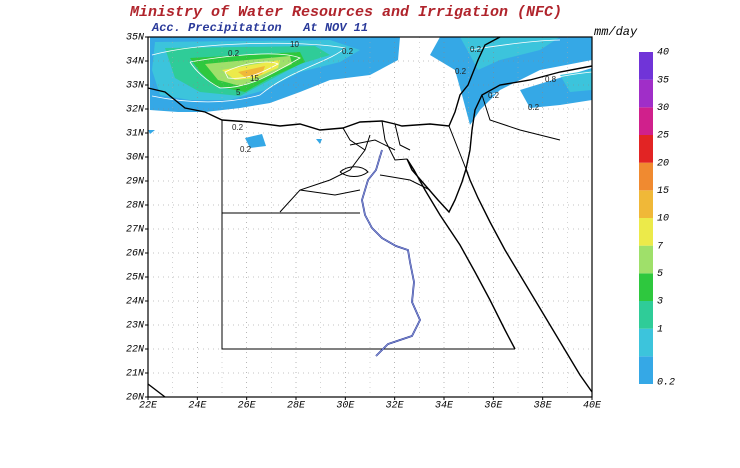 The image size is (740, 468). I want to click on lat-label: 30N, so click(135, 158).